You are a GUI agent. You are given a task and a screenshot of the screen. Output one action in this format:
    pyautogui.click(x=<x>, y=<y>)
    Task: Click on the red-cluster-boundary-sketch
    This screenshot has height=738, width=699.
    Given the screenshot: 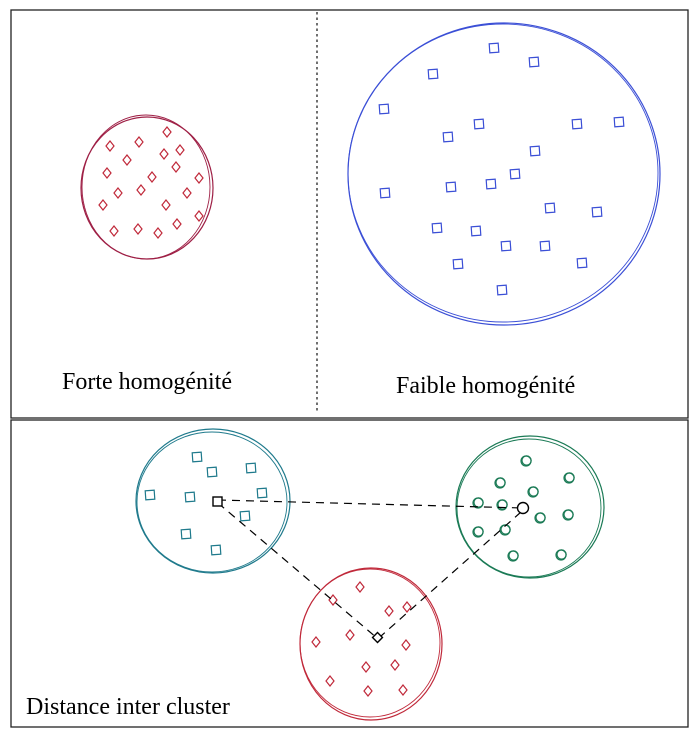 What is the action you would take?
    pyautogui.click(x=370, y=643)
    